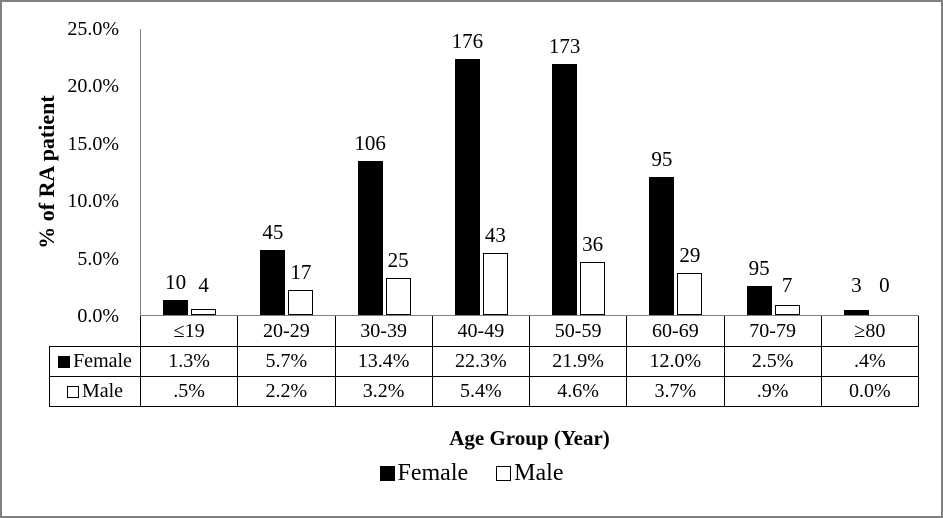  I want to click on male-count-label: 0, so click(884, 285).